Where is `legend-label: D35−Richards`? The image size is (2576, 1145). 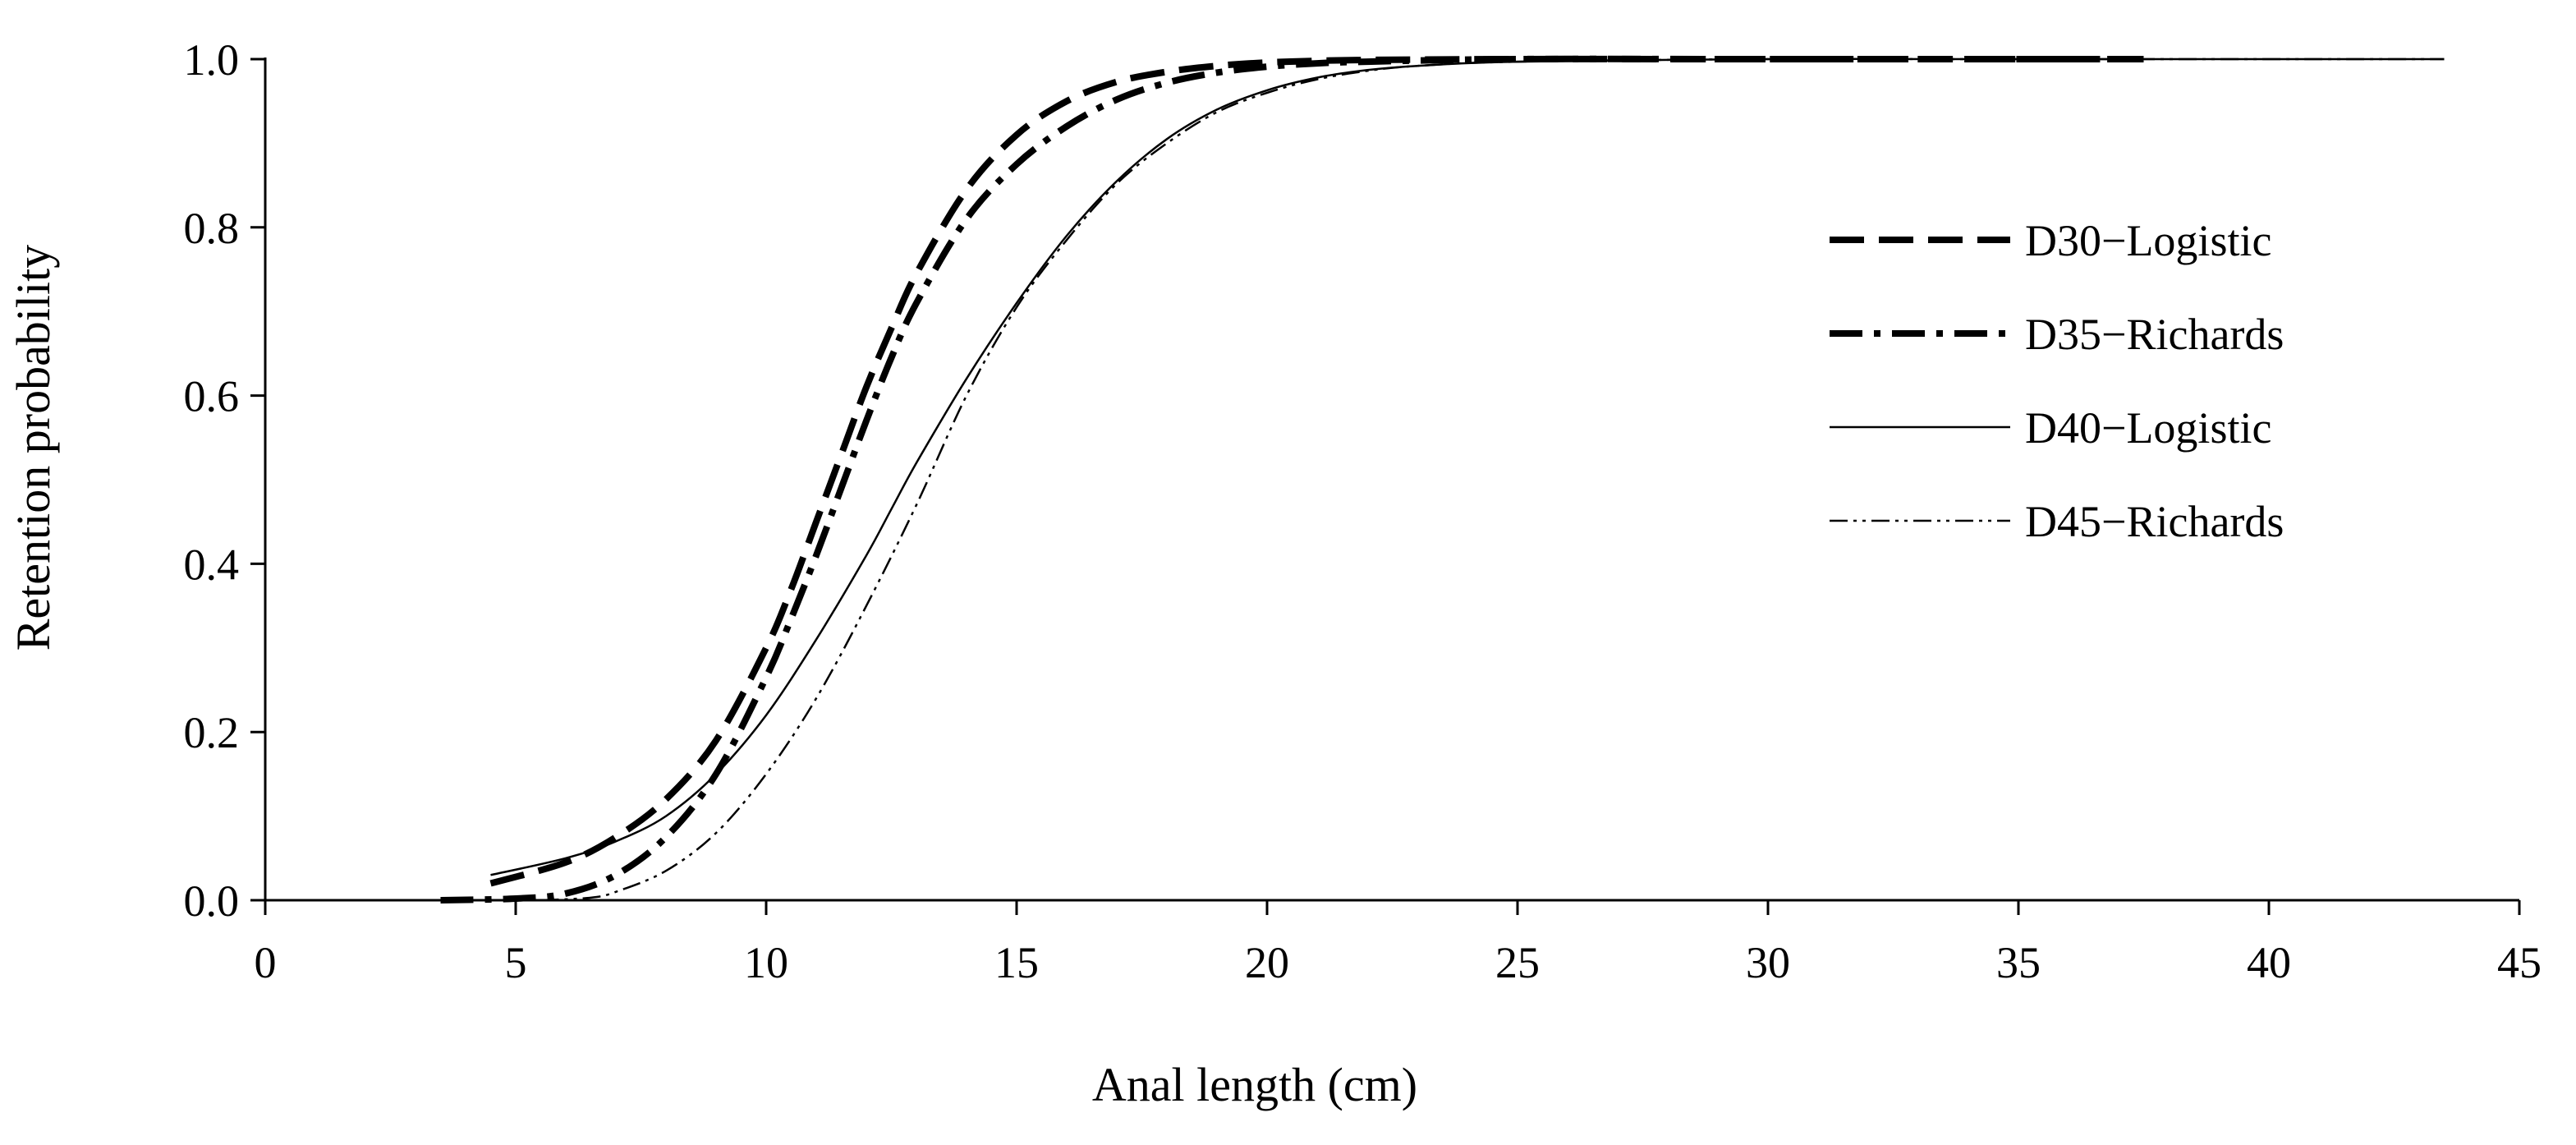 legend-label: D35−Richards is located at coordinates (2154, 334).